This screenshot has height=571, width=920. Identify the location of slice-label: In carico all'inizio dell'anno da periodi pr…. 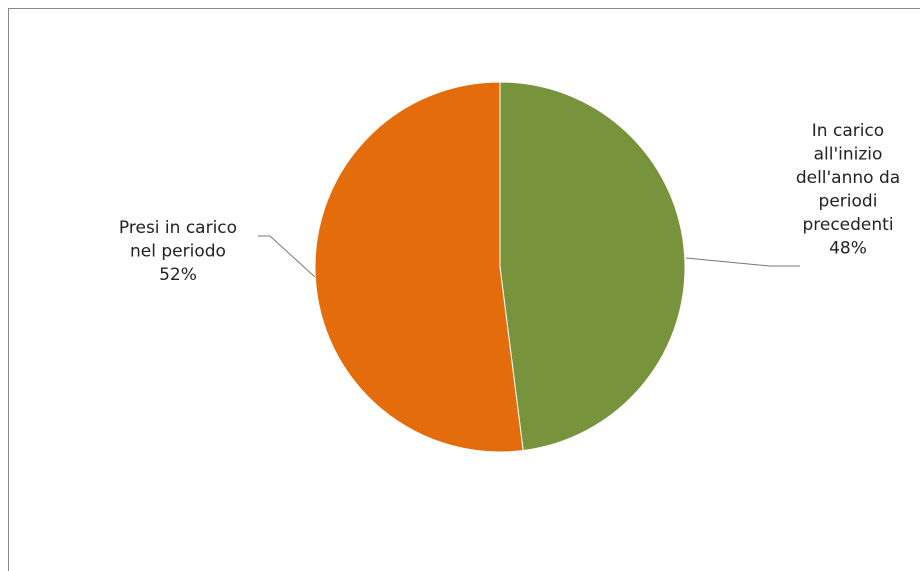
(848, 178).